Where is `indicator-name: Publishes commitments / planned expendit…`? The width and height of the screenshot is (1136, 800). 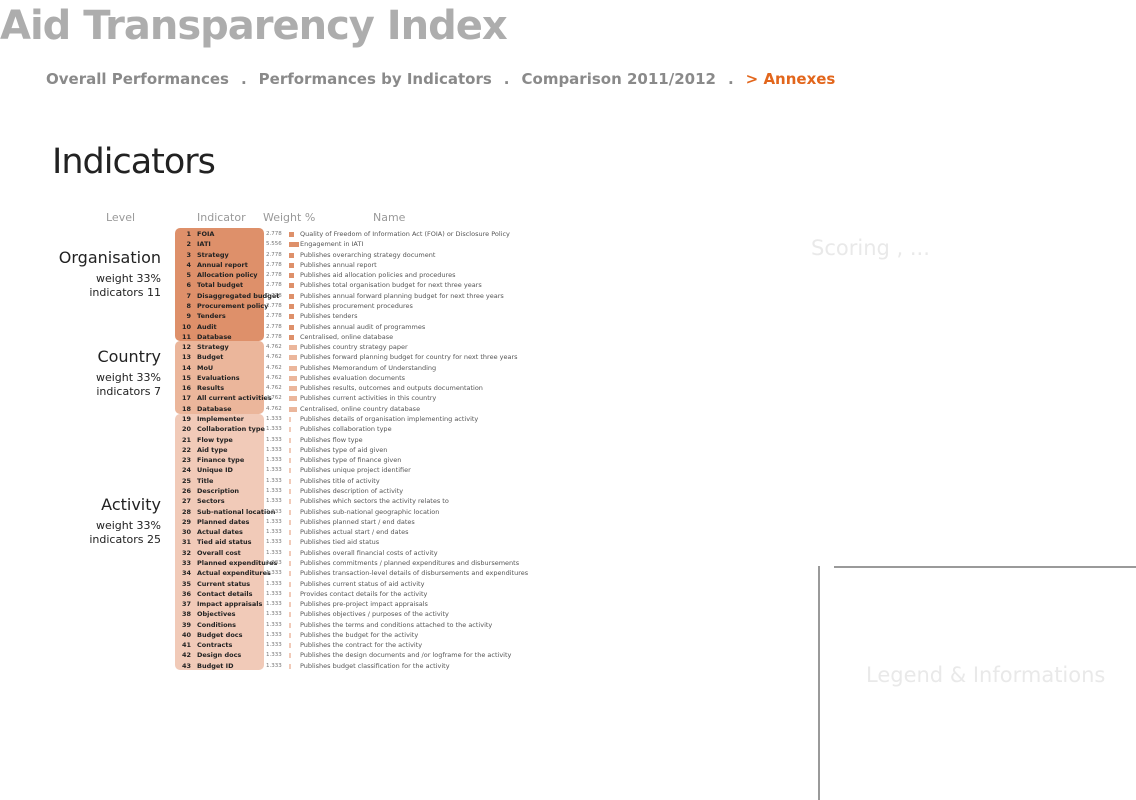 indicator-name: Publishes commitments / planned expendit… is located at coordinates (410, 562).